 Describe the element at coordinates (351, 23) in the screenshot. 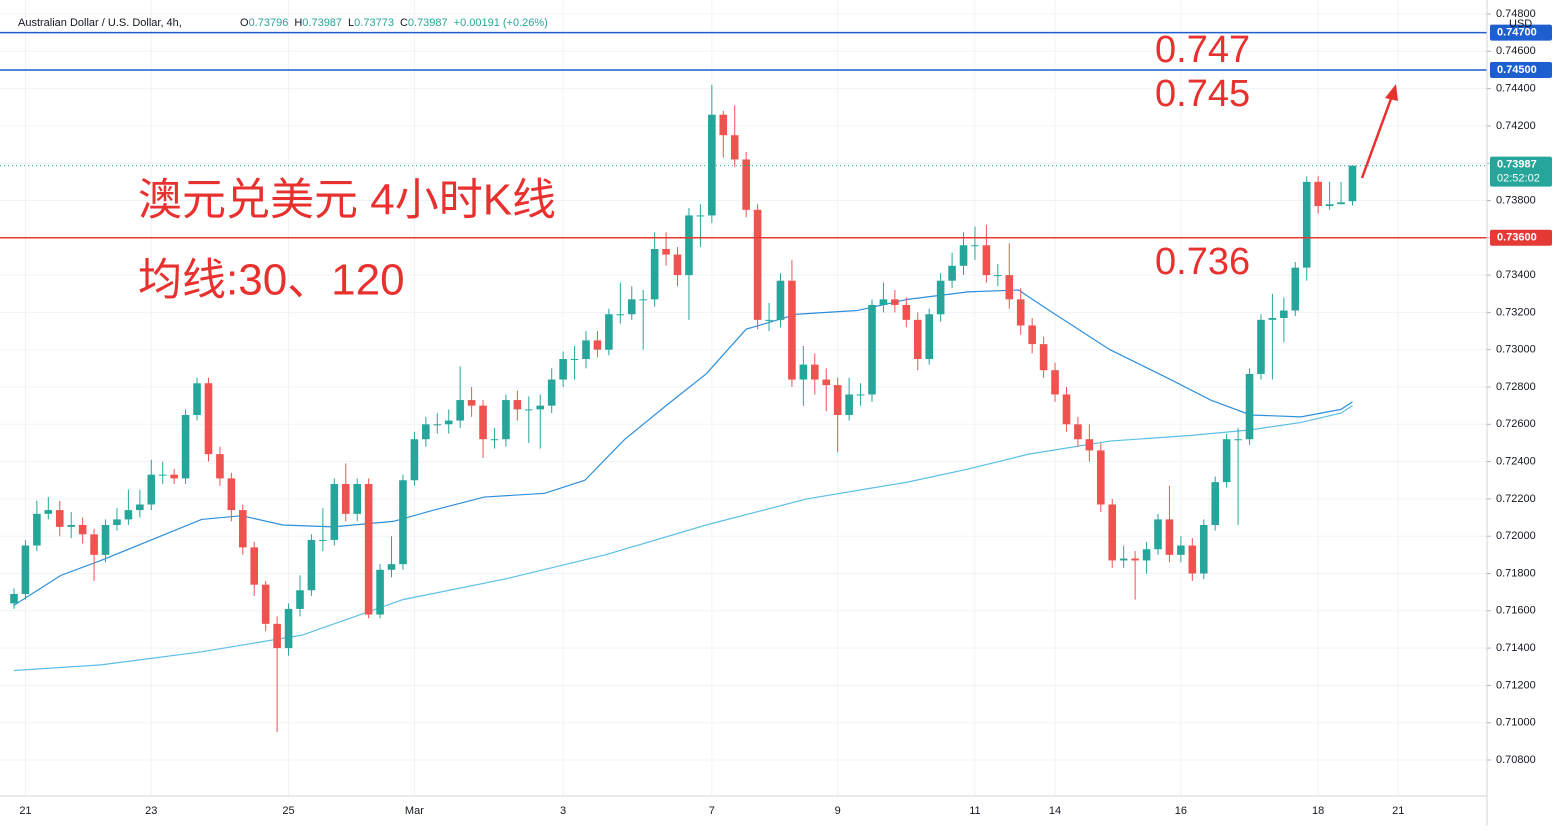

I see `ohlc-key: L` at that location.